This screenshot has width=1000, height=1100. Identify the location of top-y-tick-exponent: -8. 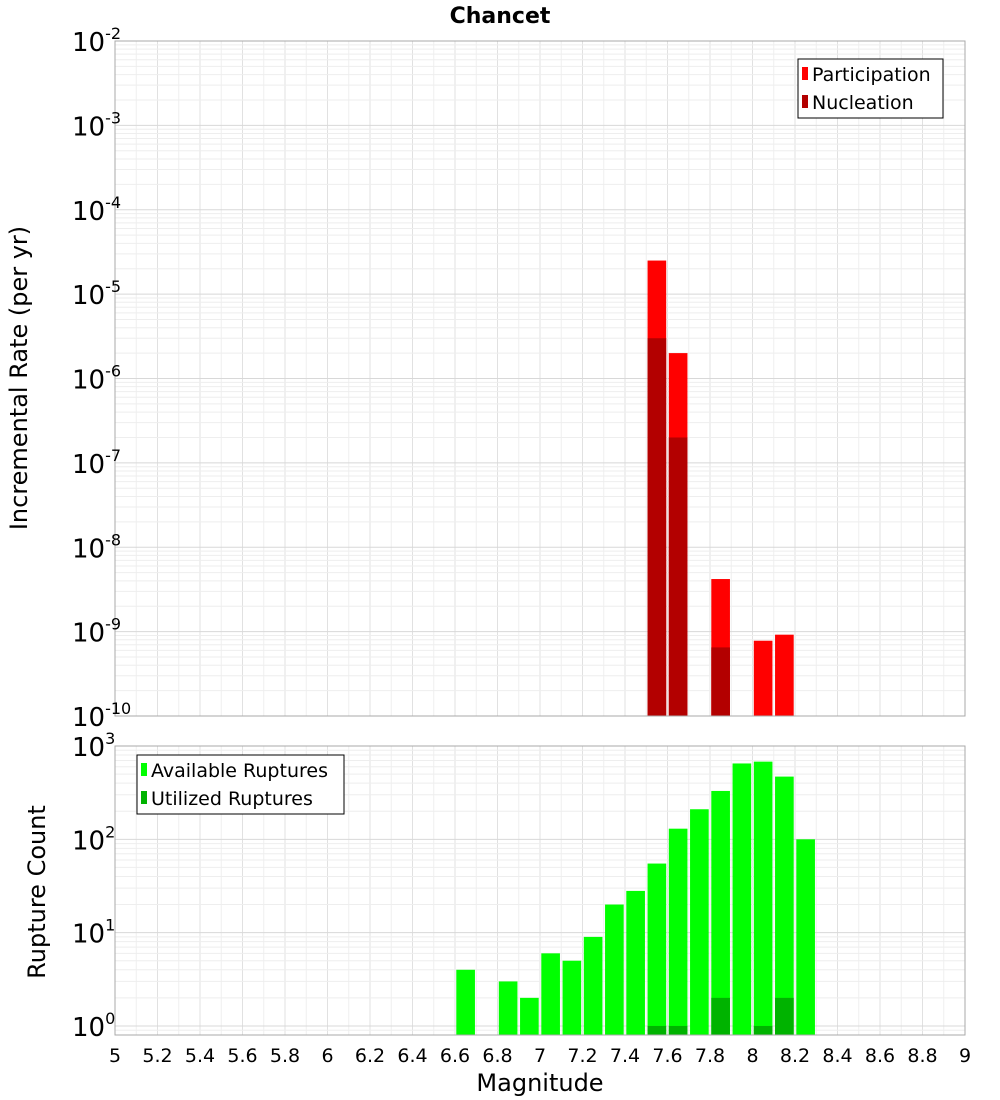
(113, 539).